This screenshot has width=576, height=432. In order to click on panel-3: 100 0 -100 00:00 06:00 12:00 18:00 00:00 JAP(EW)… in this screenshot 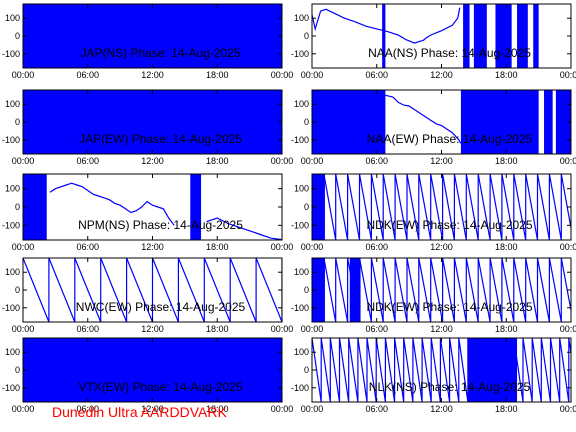, I will do `click(148, 127)`.